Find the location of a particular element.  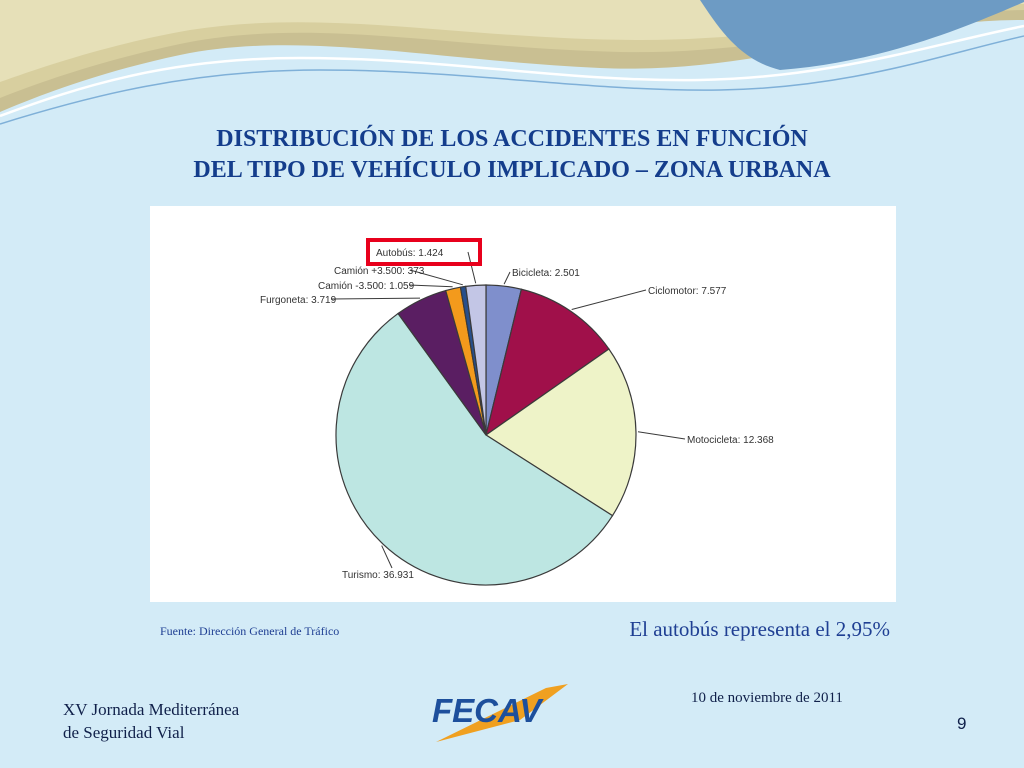

pie-slices is located at coordinates (486, 435).